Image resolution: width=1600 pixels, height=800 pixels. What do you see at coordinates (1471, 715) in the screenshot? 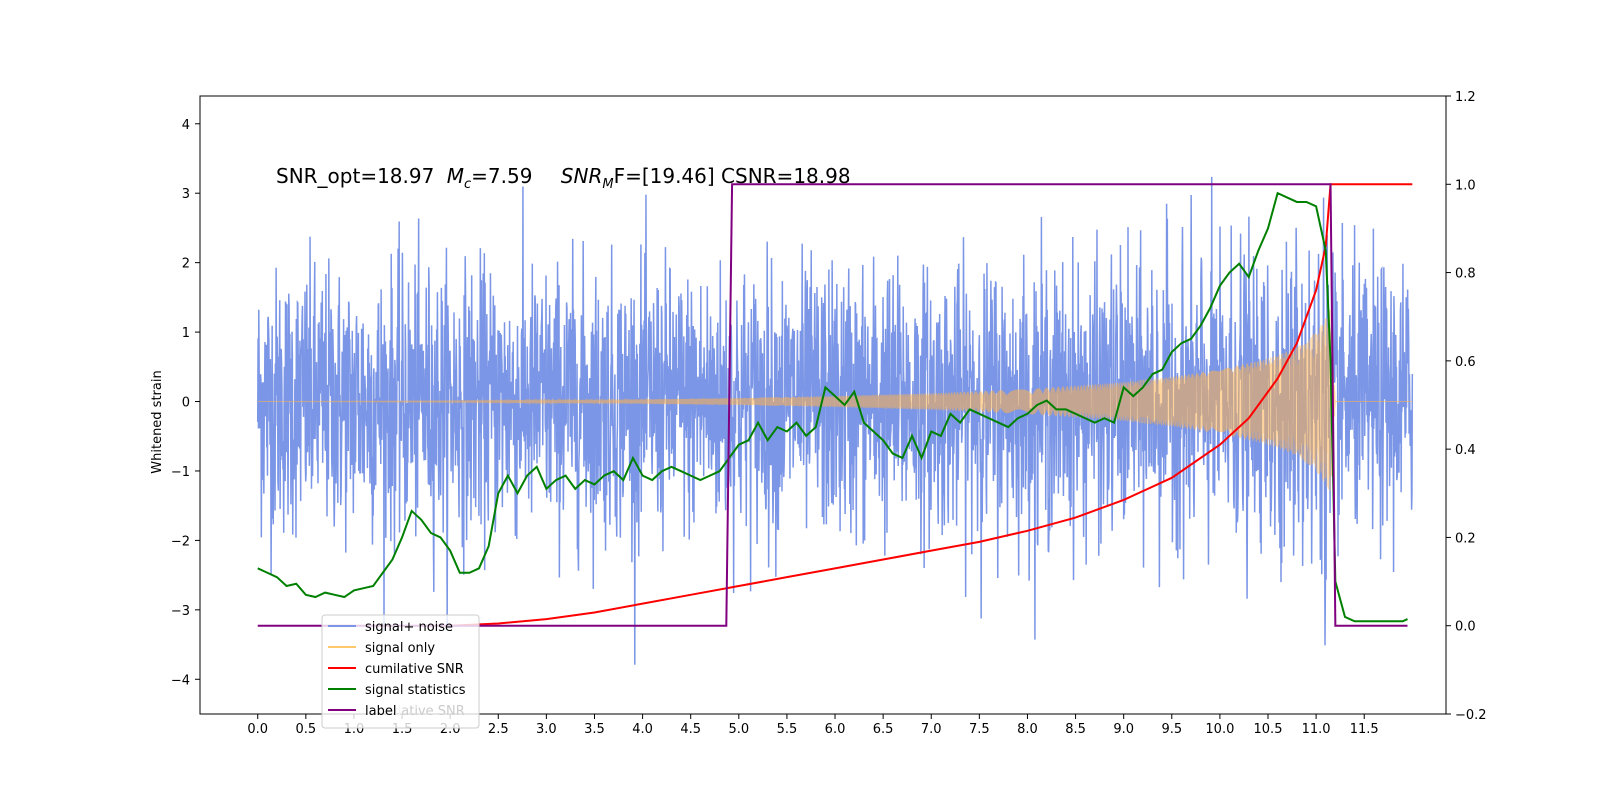
I see `y-right-tick-label: −0.2` at bounding box center [1471, 715].